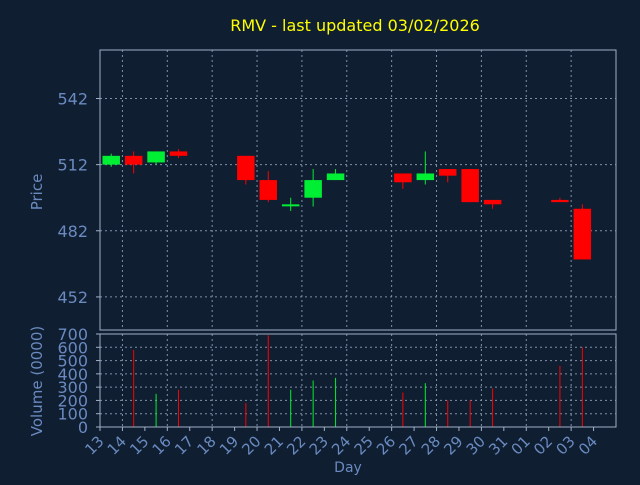  I want to click on volume-tick-label: 500, so click(72, 361).